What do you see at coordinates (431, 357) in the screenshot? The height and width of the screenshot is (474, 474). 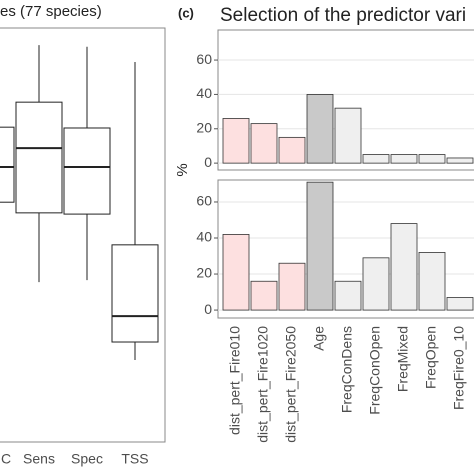 I see `x-tick-label: FreqOpen` at bounding box center [431, 357].